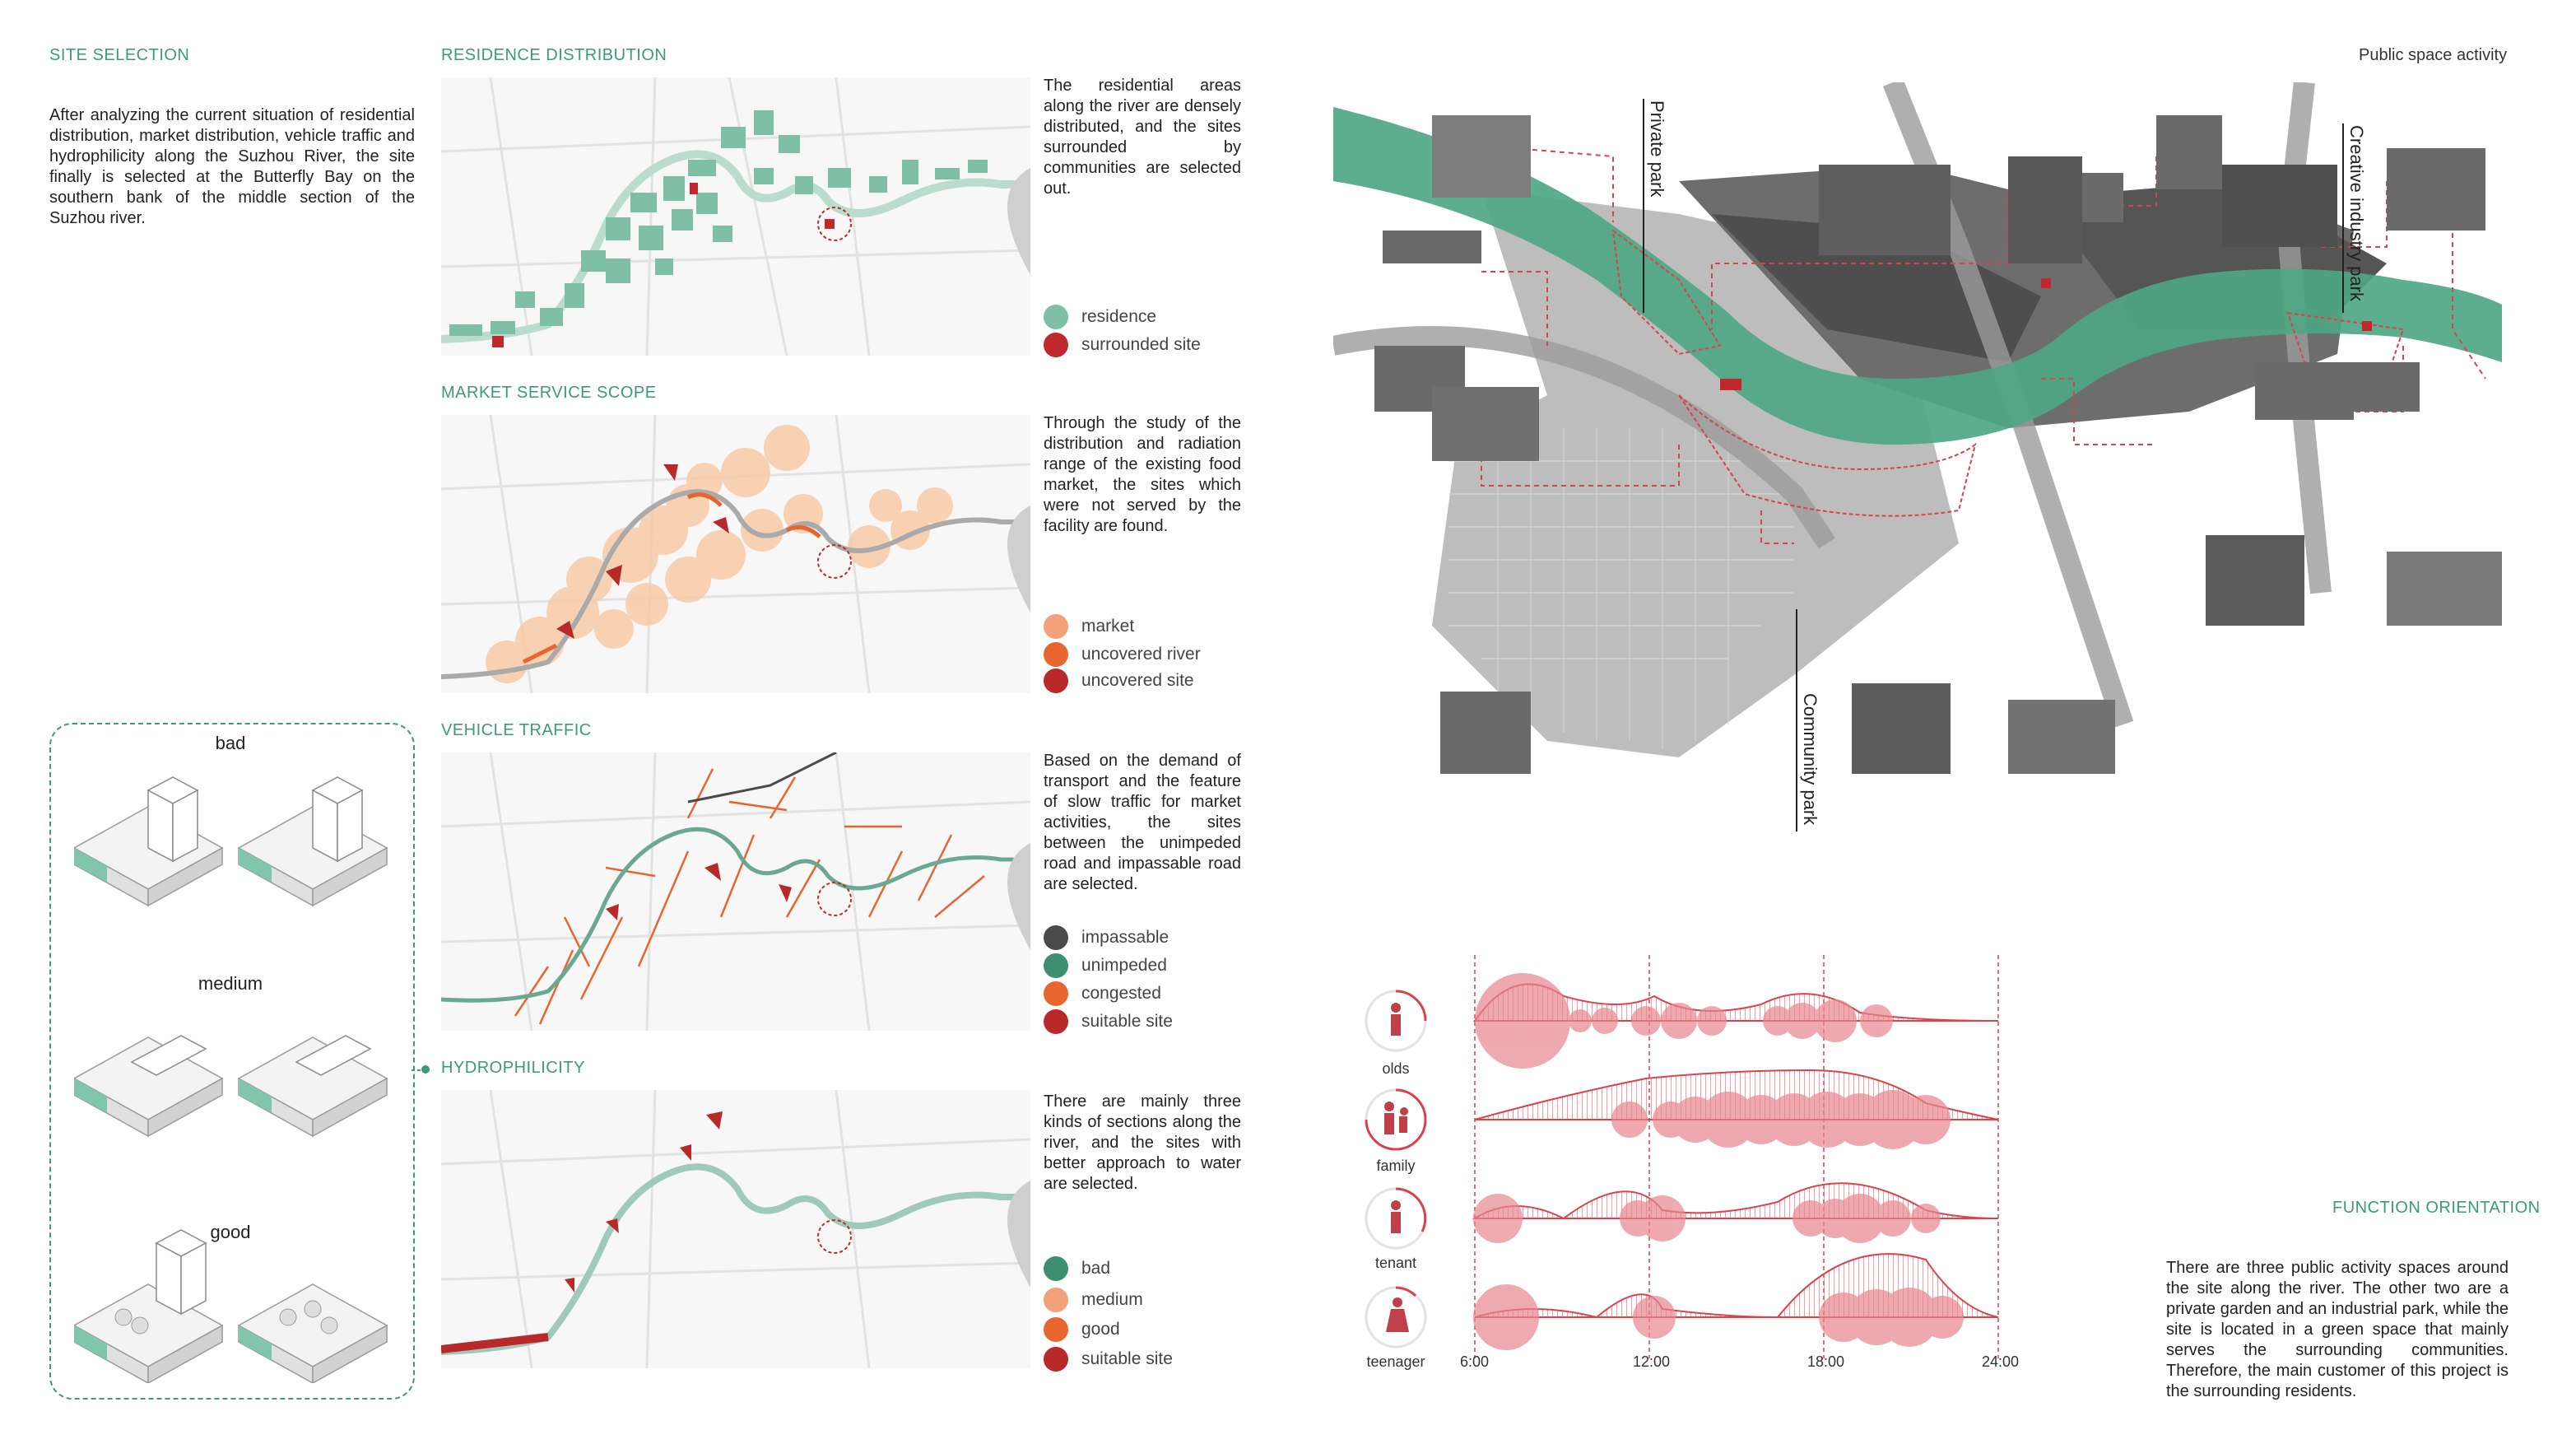 This screenshot has width=2576, height=1444. What do you see at coordinates (1122, 654) in the screenshot?
I see `market-legend-river: uncovered river` at bounding box center [1122, 654].